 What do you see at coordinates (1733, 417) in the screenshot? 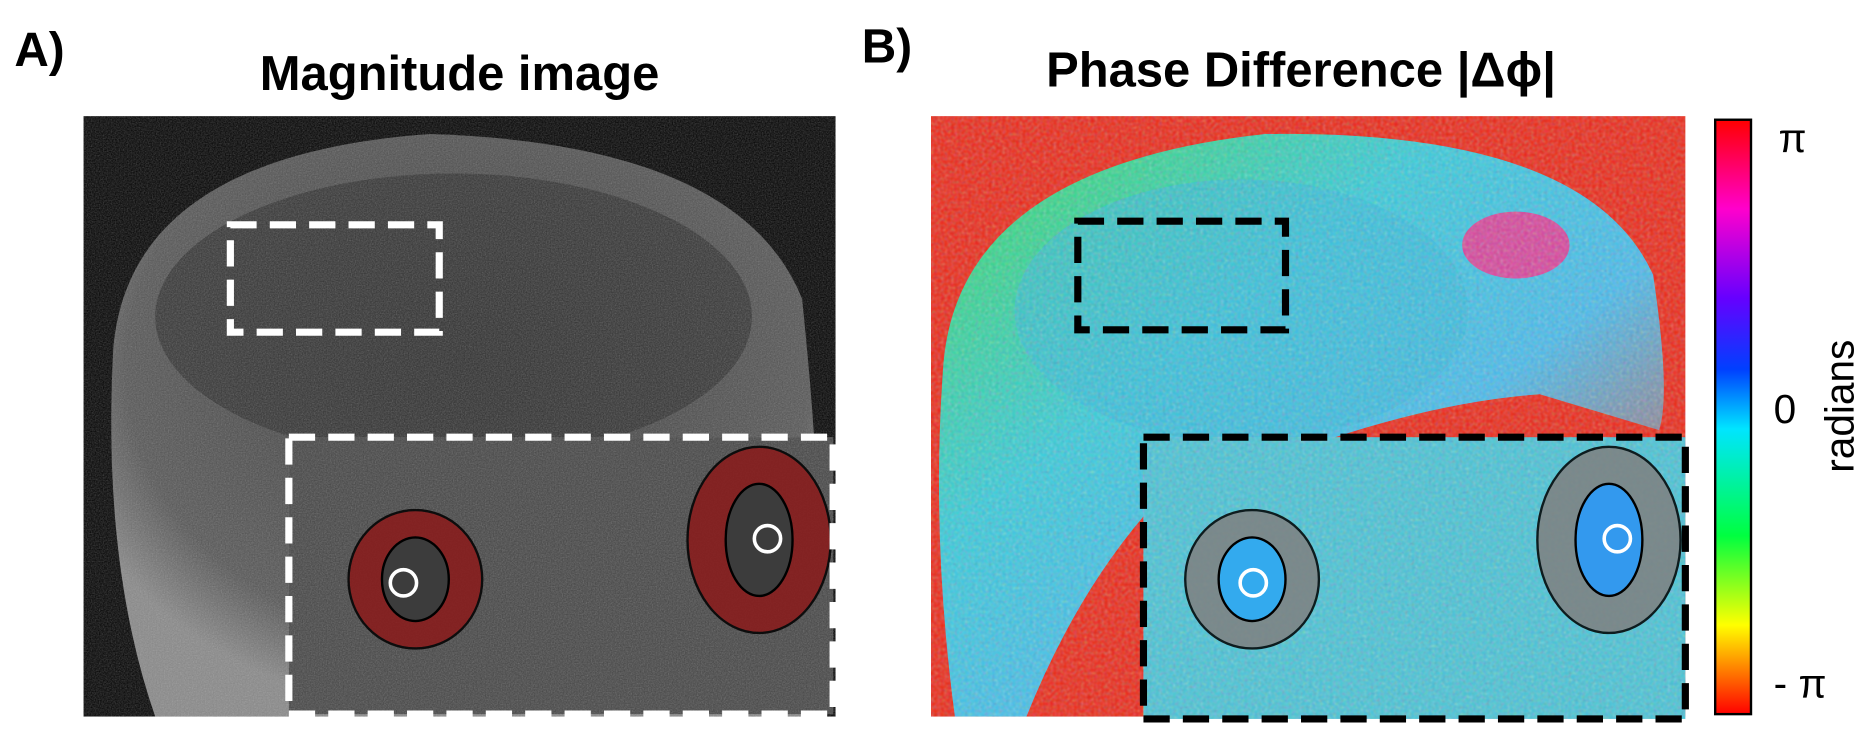
I see `colorbar` at bounding box center [1733, 417].